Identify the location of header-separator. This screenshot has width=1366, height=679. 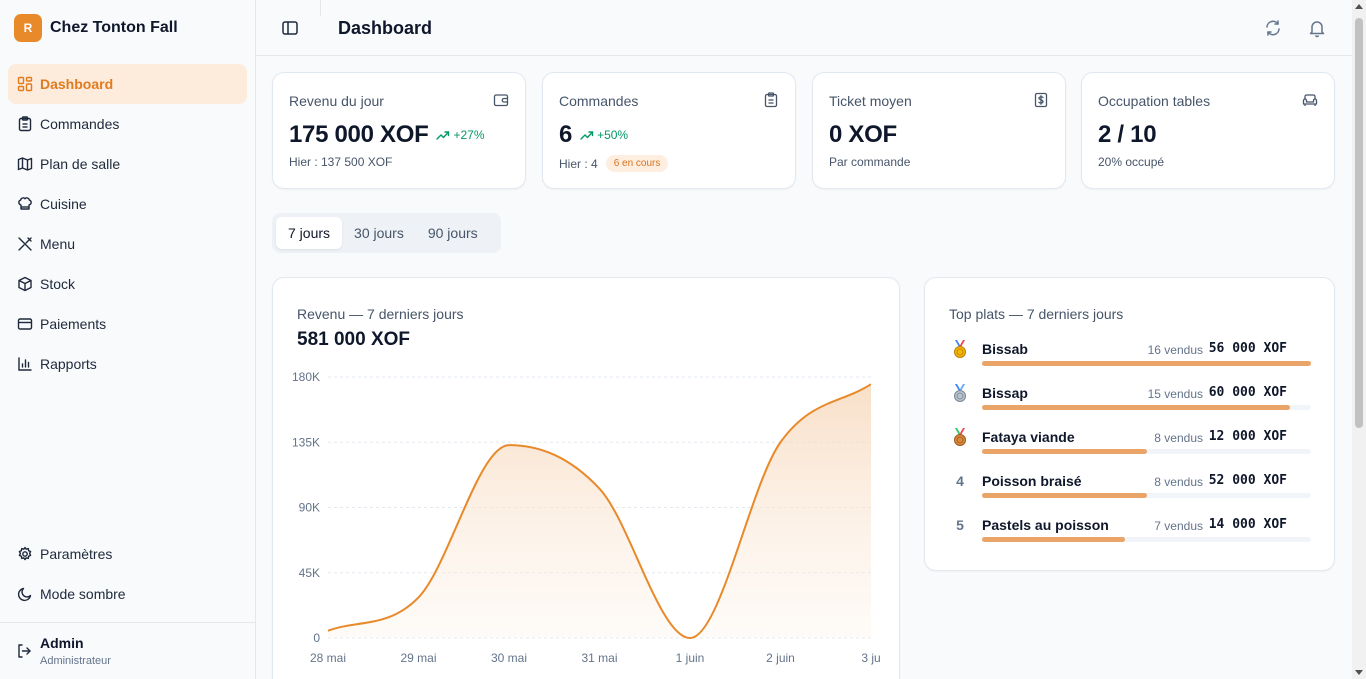
(320, 8).